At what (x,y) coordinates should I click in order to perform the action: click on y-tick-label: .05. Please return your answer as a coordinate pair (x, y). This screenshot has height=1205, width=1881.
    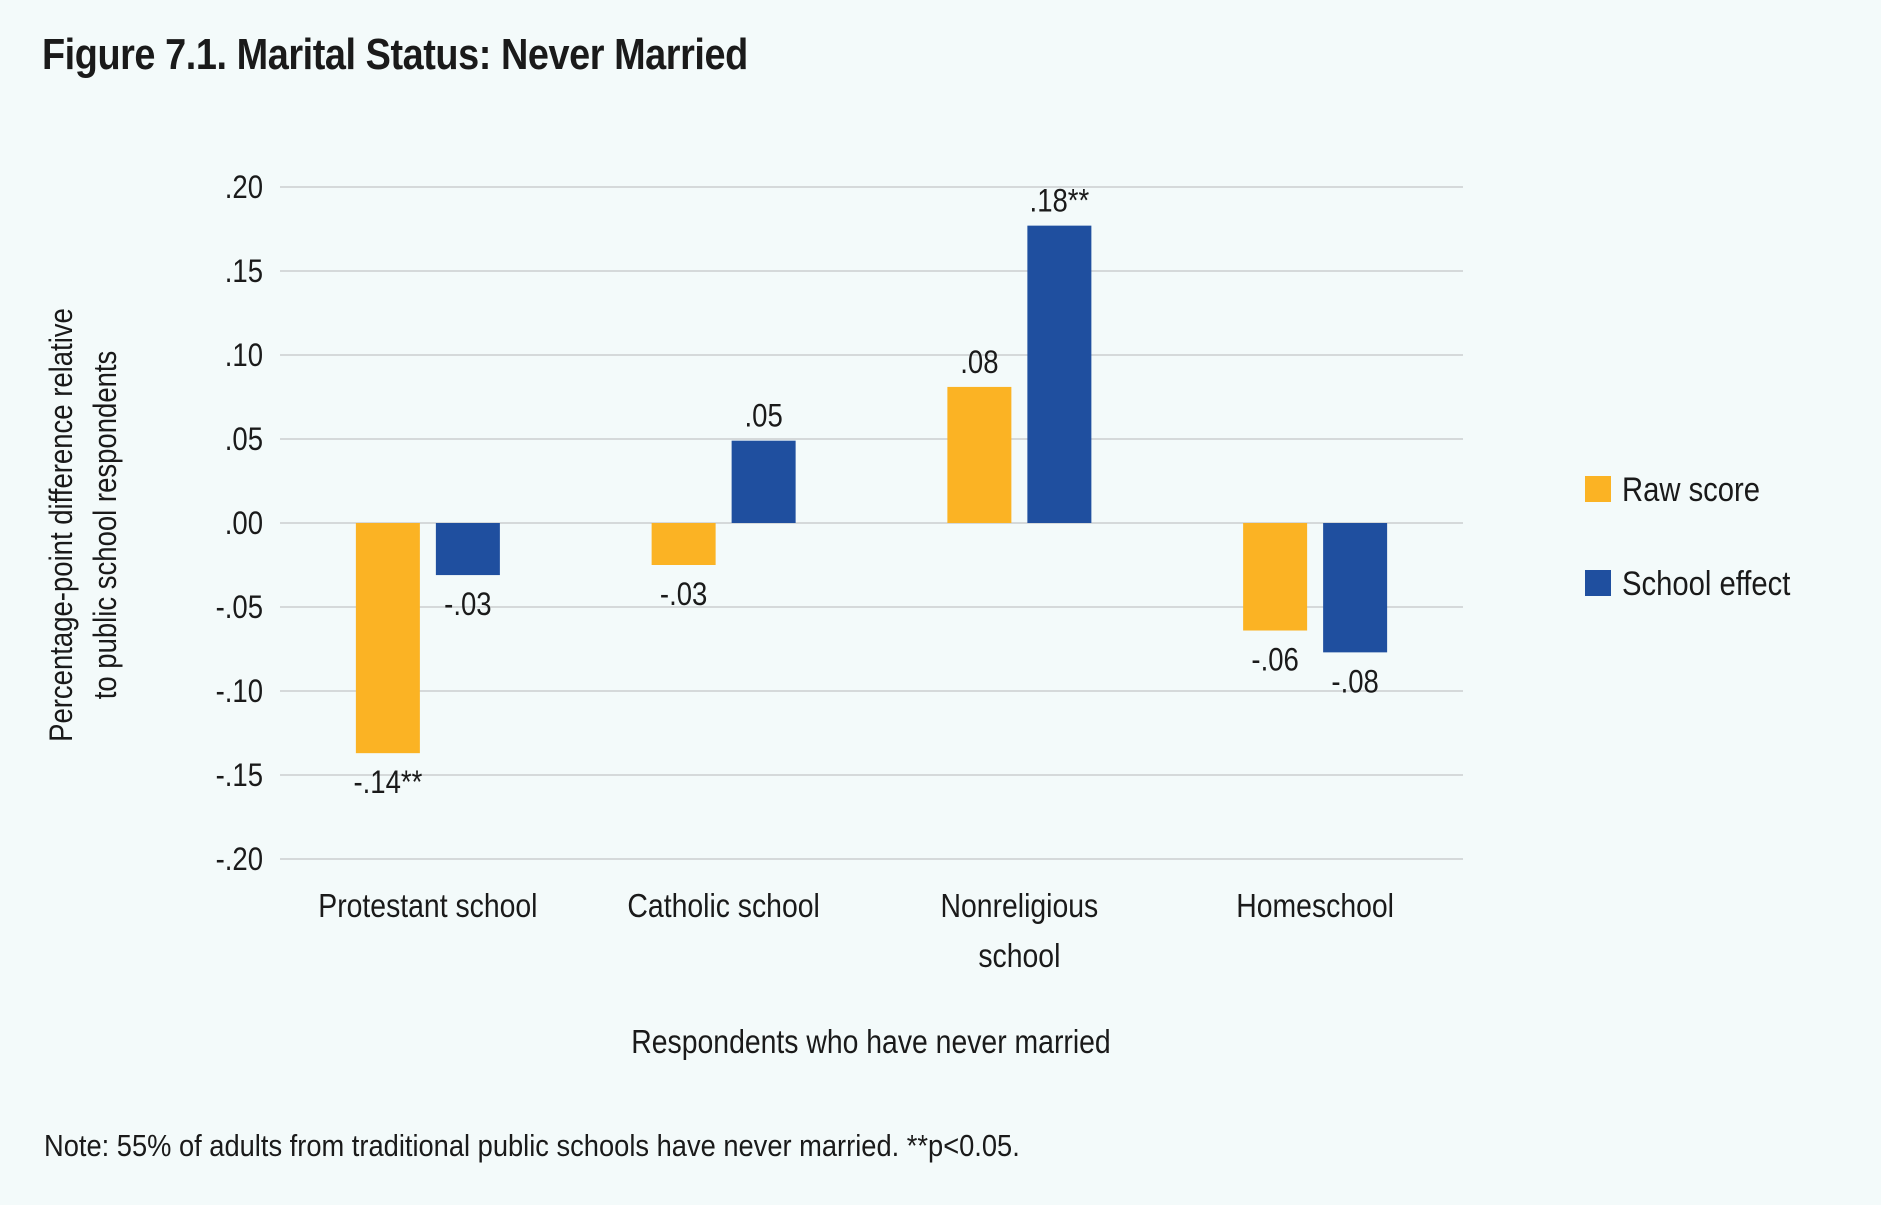
    Looking at the image, I should click on (244, 439).